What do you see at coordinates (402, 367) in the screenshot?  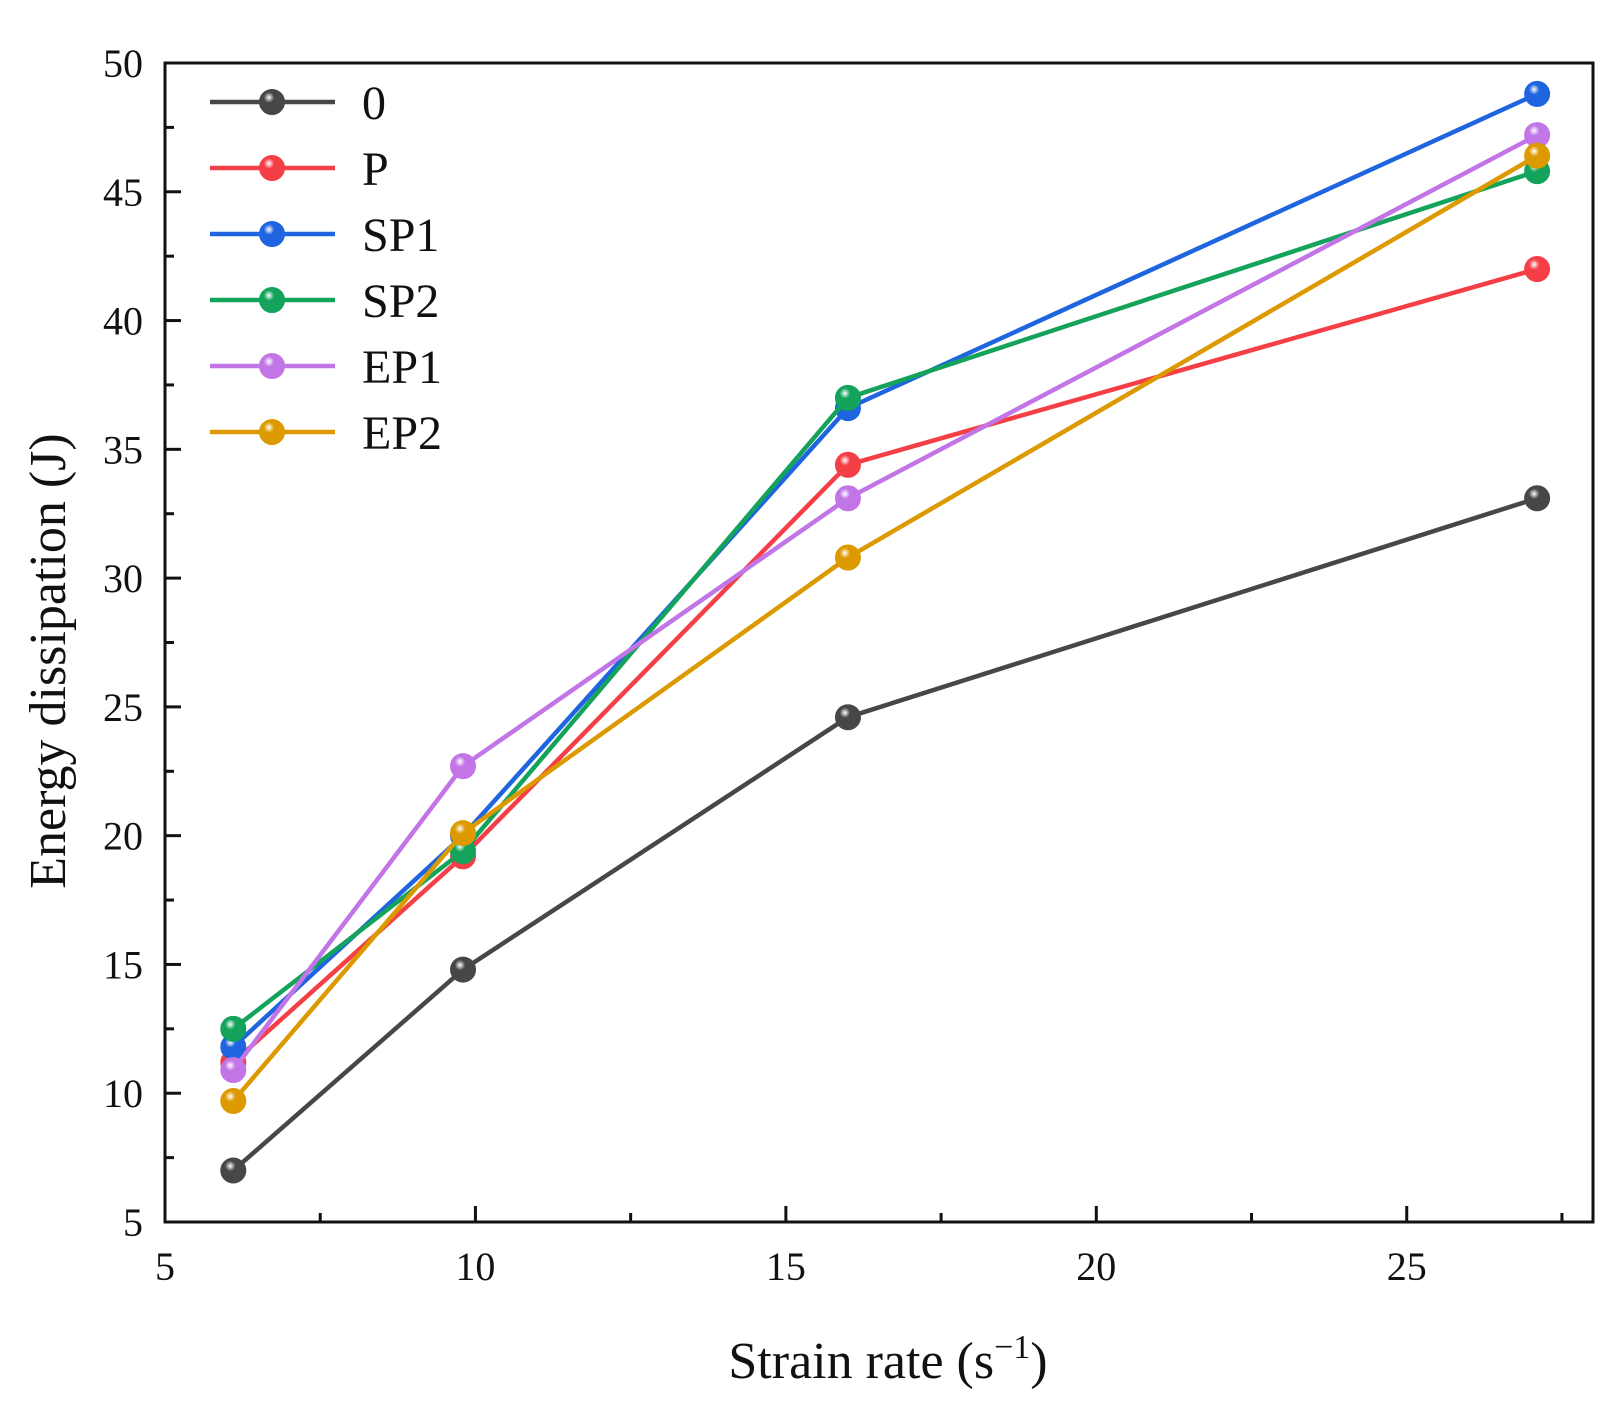 I see `legend-label: EP1` at bounding box center [402, 367].